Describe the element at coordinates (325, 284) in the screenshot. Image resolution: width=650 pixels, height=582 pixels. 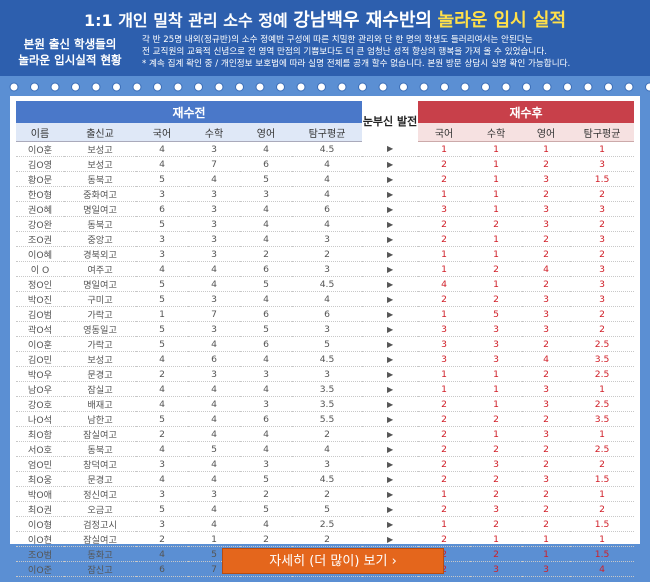
I see `table-row: 정O인 명일여고 5 4 5 4.5 ▶ 4 1 2 3` at that location.